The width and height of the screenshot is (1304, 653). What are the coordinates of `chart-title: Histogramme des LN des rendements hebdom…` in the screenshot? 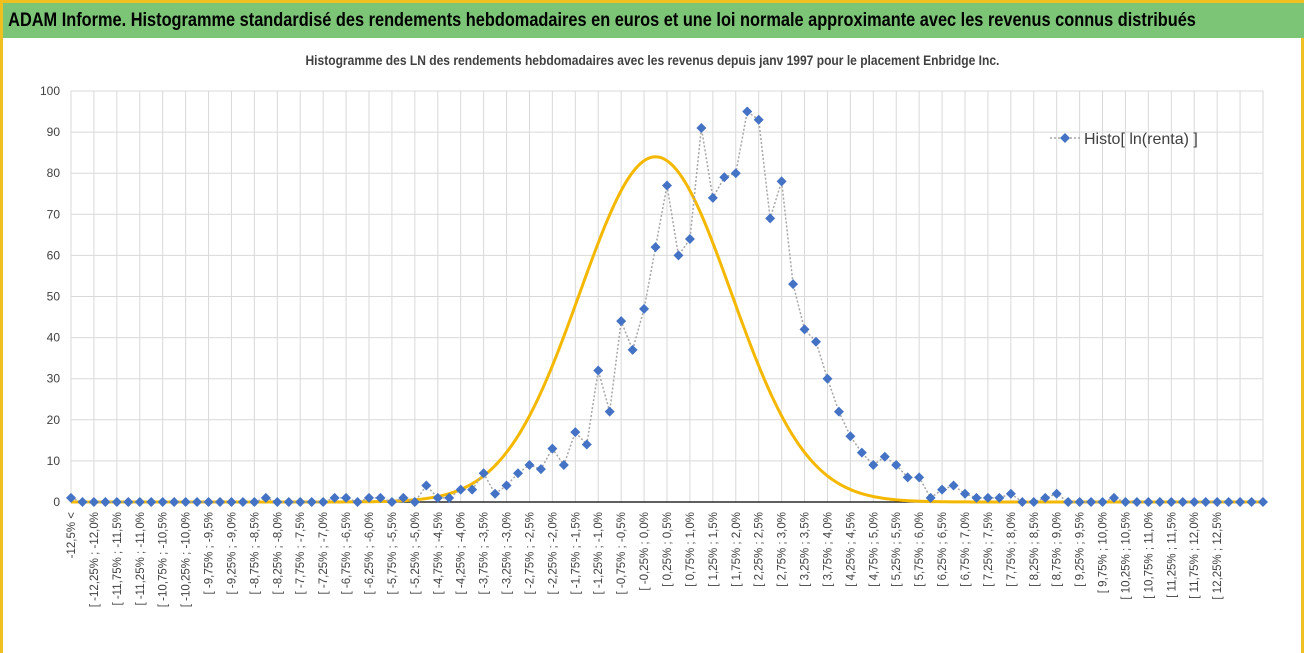 It's located at (652, 60).